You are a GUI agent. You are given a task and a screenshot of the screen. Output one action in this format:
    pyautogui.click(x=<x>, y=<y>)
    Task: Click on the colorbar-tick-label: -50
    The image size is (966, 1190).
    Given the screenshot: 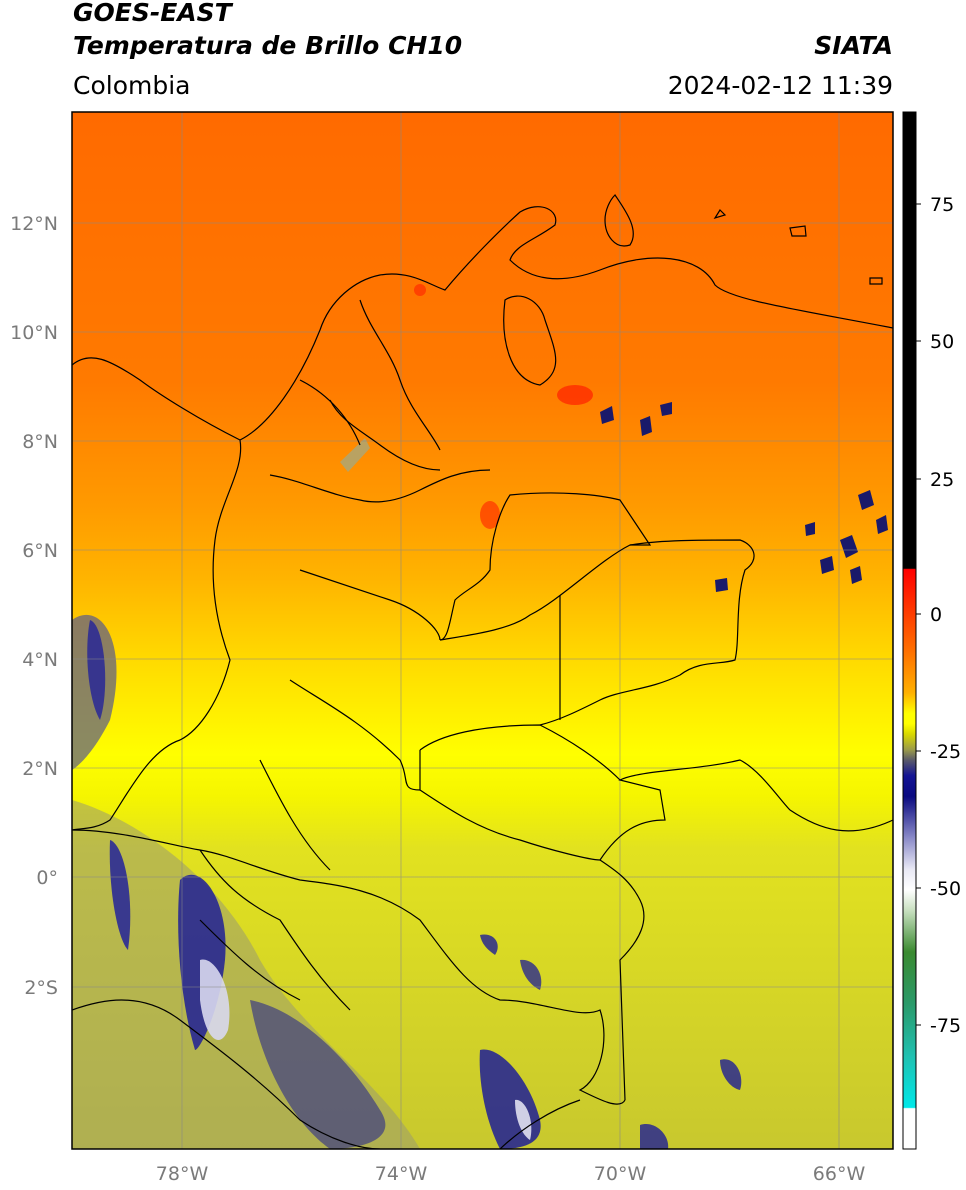 What is the action you would take?
    pyautogui.click(x=945, y=889)
    